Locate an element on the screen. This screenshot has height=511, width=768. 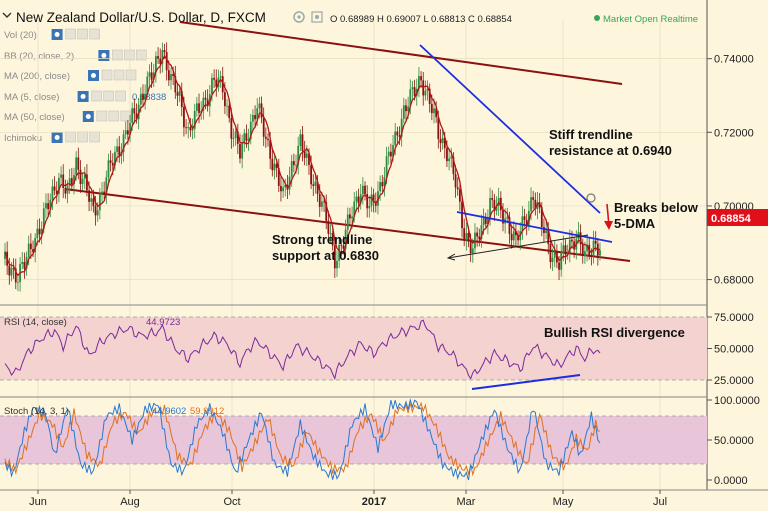
breaks-arrowhead is located at coordinates (608, 225).